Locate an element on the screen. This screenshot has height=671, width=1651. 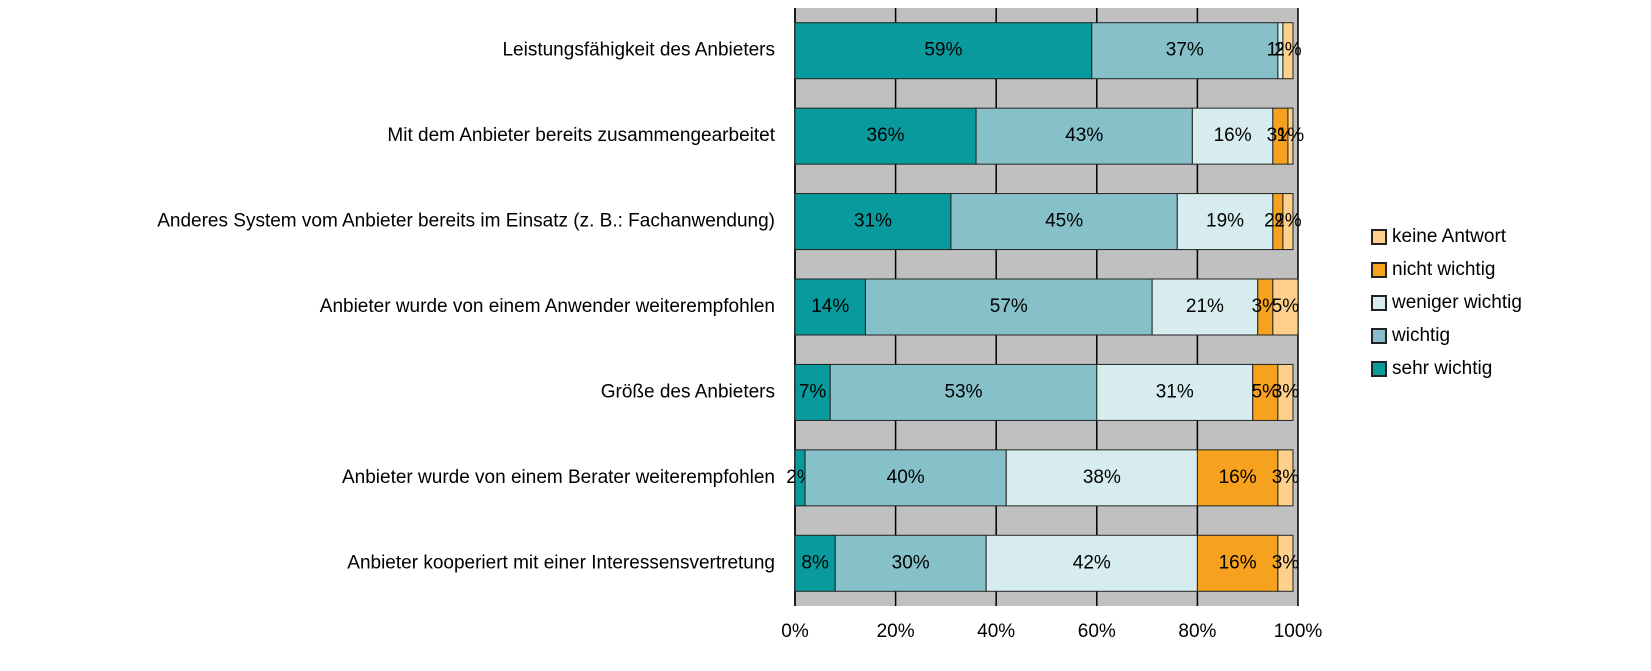
data-label: 36% is located at coordinates (886, 135).